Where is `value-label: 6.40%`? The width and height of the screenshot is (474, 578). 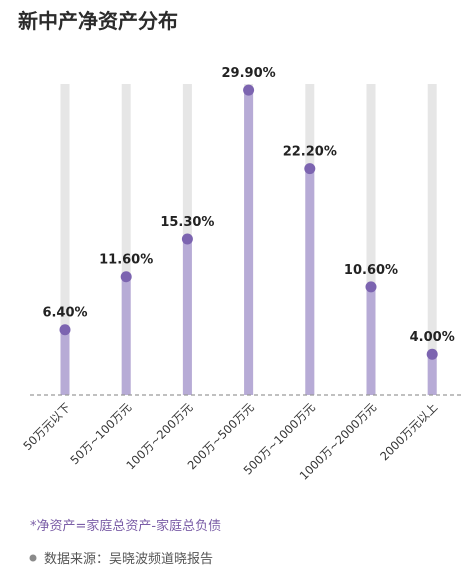
value-label: 6.40% is located at coordinates (64, 313).